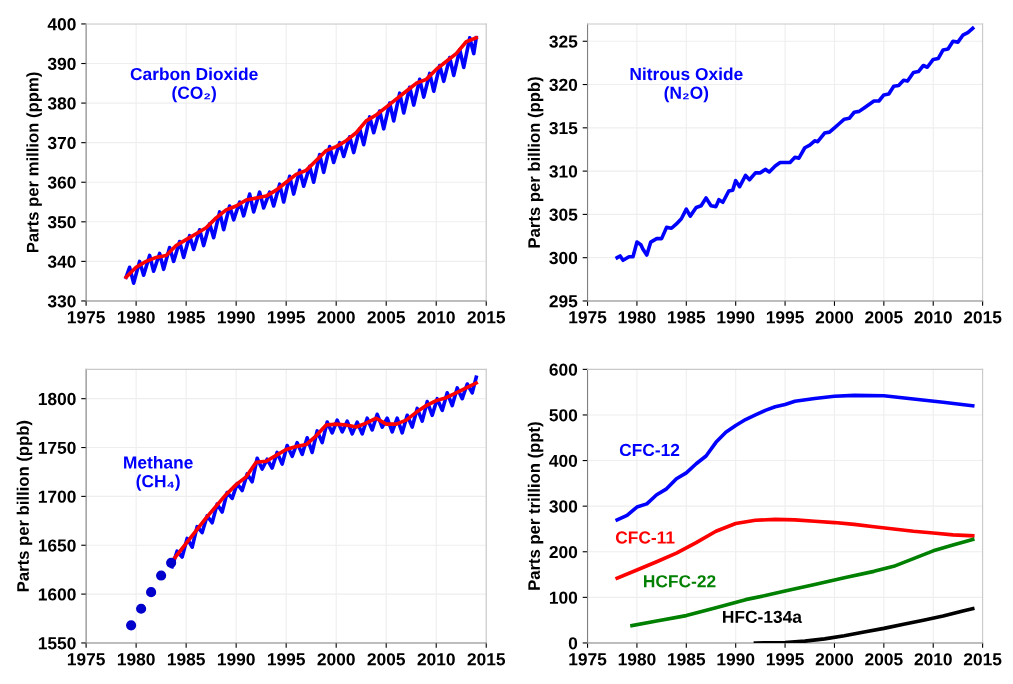 This screenshot has width=1013, height=684. What do you see at coordinates (563, 415) in the screenshot?
I see `y-tick-label: 500` at bounding box center [563, 415].